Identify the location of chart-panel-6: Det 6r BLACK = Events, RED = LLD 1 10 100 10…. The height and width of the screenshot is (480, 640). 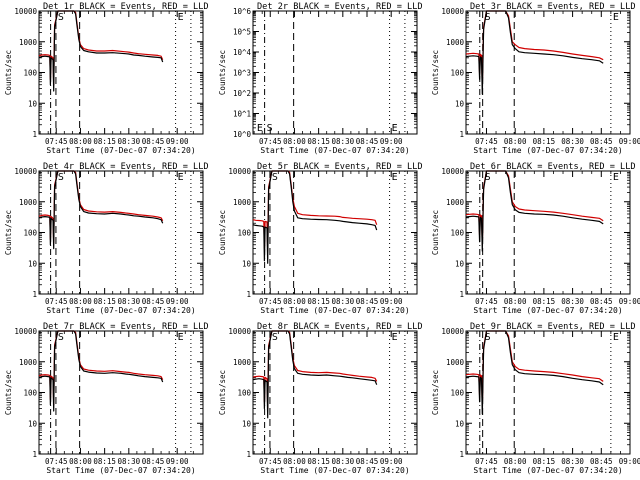
(535, 238).